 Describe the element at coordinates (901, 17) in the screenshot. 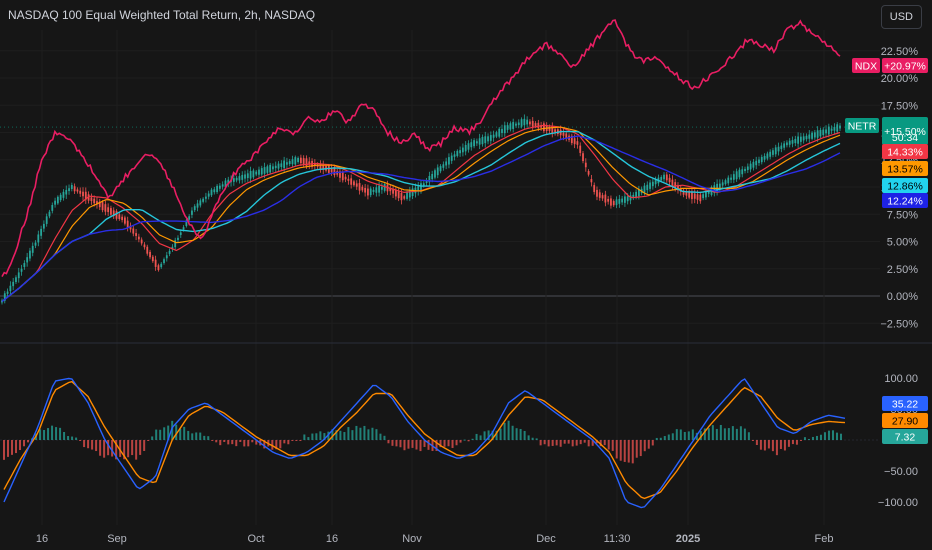

I see `currency-button: USD` at that location.